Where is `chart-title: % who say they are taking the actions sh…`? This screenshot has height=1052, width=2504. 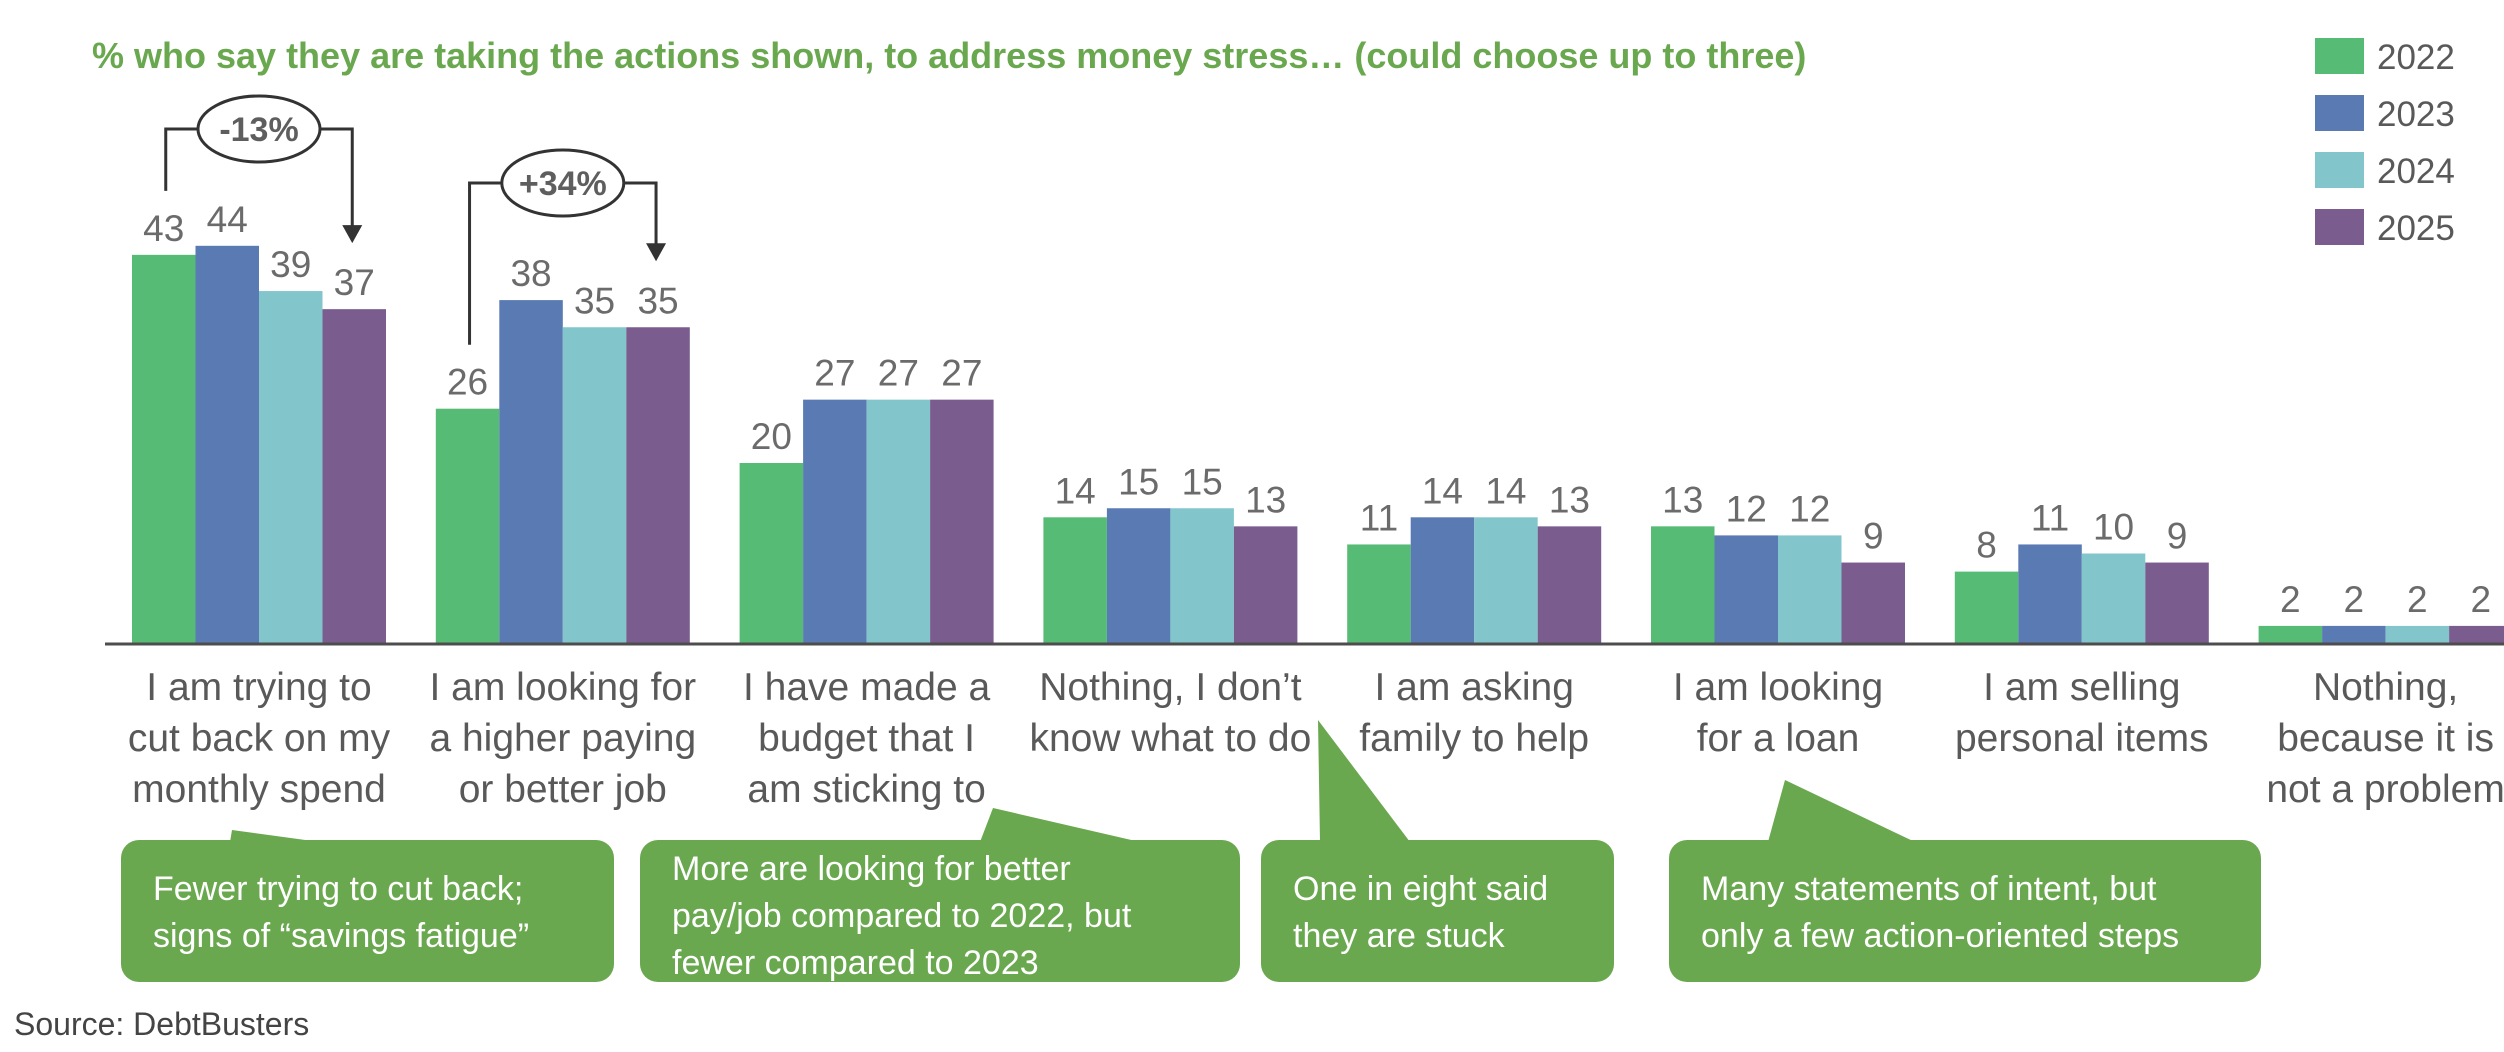 chart-title: % who say they are taking the actions sh… is located at coordinates (949, 55).